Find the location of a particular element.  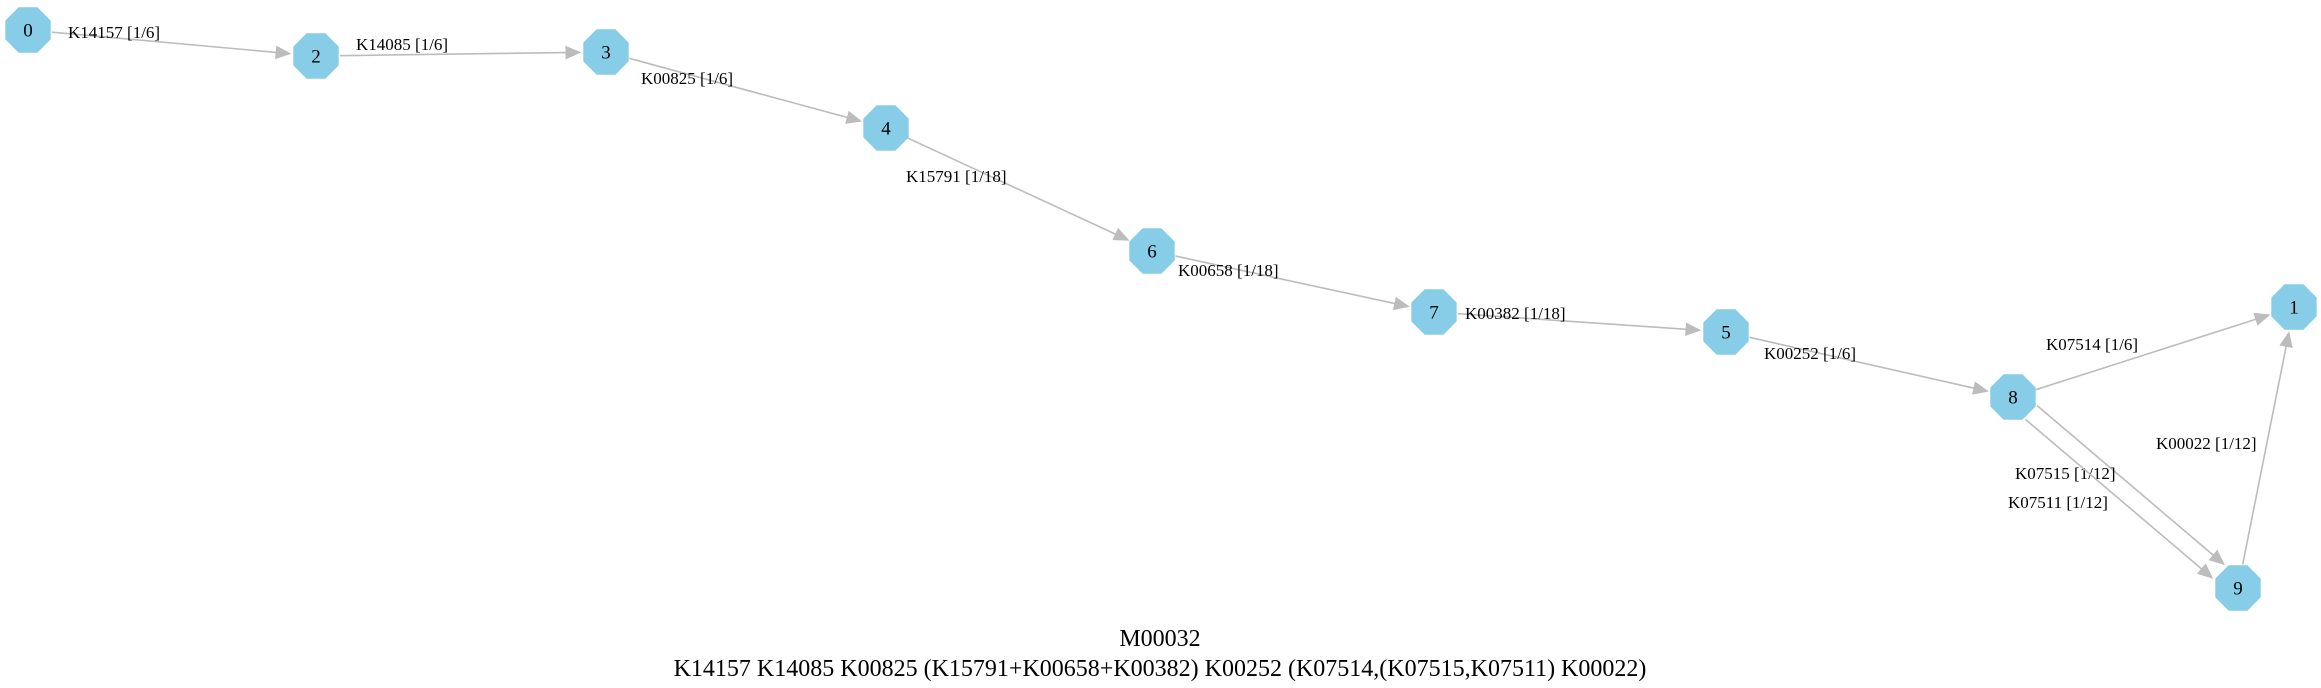

edge-label: K00825 [1/6] is located at coordinates (687, 78).